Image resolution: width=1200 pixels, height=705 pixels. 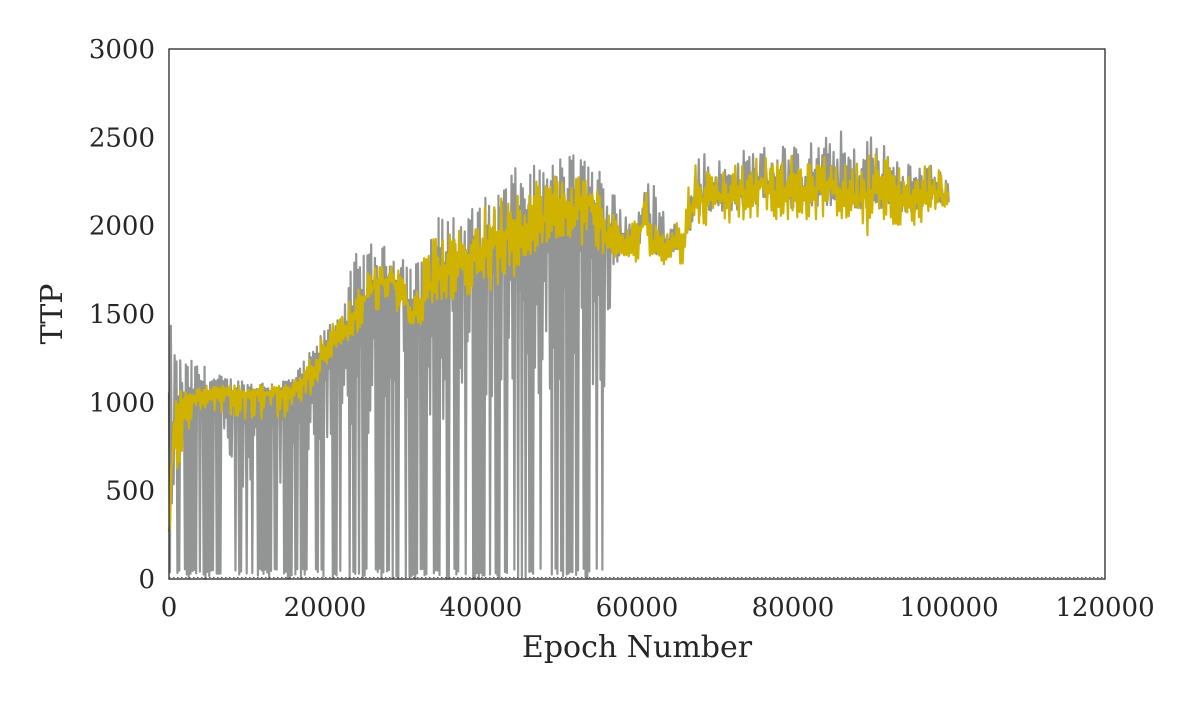 What do you see at coordinates (122, 403) in the screenshot?
I see `y-tick-label: 1000` at bounding box center [122, 403].